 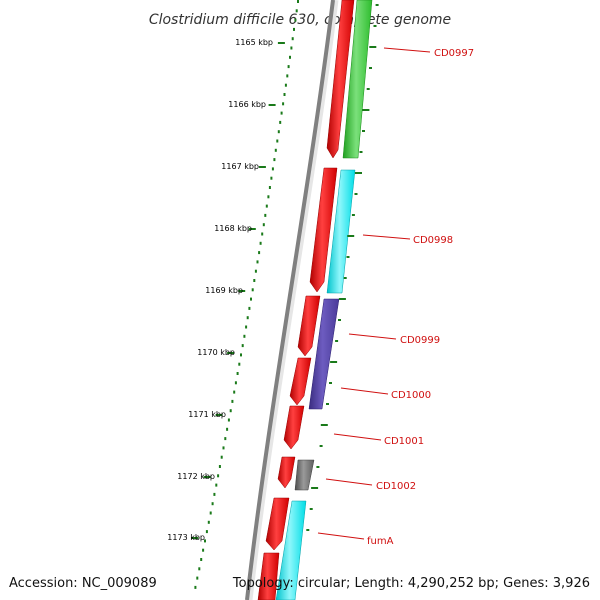 What do you see at coordinates (254, 42) in the screenshot?
I see `ruler-label: 1165 kbp` at bounding box center [254, 42].